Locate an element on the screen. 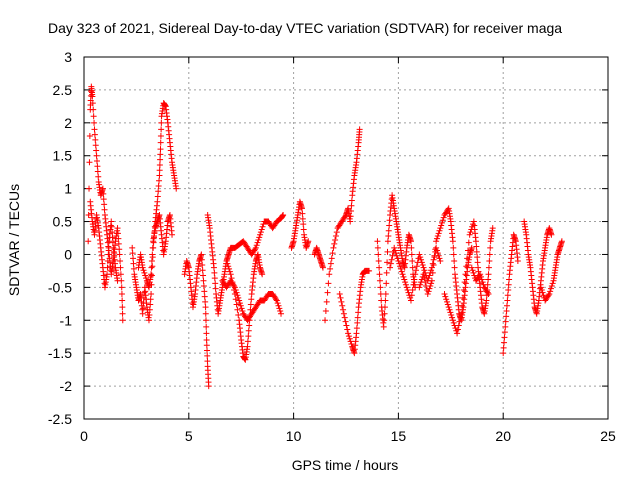 Image resolution: width=640 pixels, height=480 pixels. y-axis-label: SDTVAR / TECUs is located at coordinates (14, 240).